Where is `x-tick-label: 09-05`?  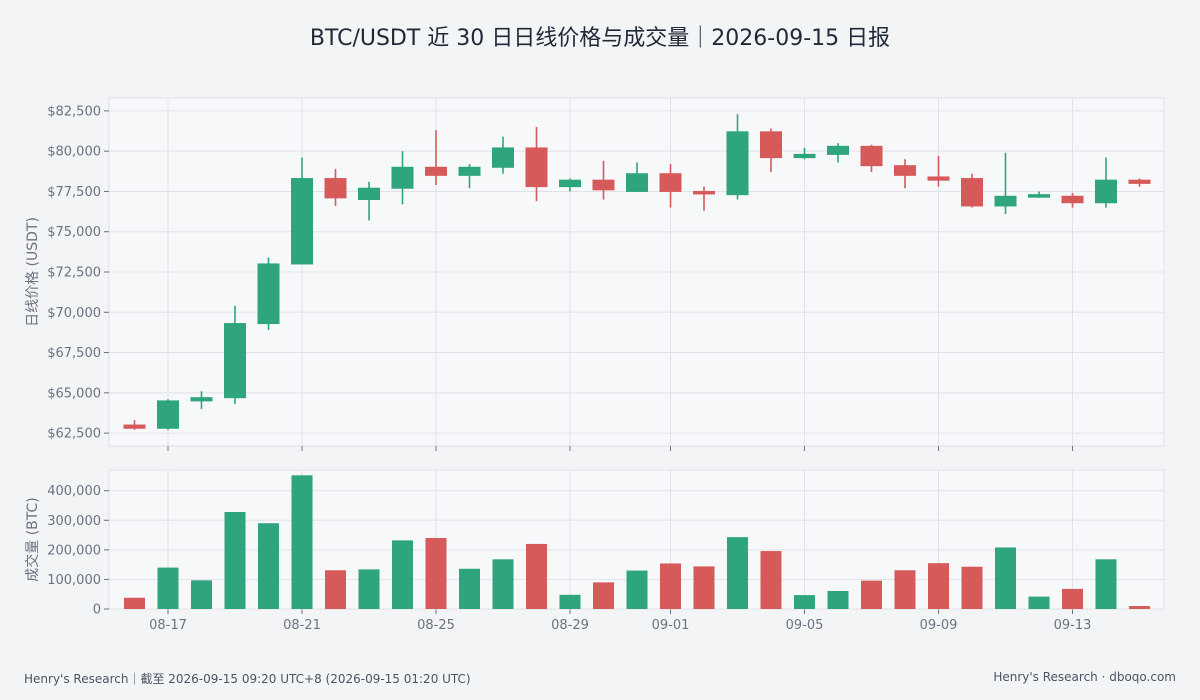
x-tick-label: 09-05 is located at coordinates (805, 625).